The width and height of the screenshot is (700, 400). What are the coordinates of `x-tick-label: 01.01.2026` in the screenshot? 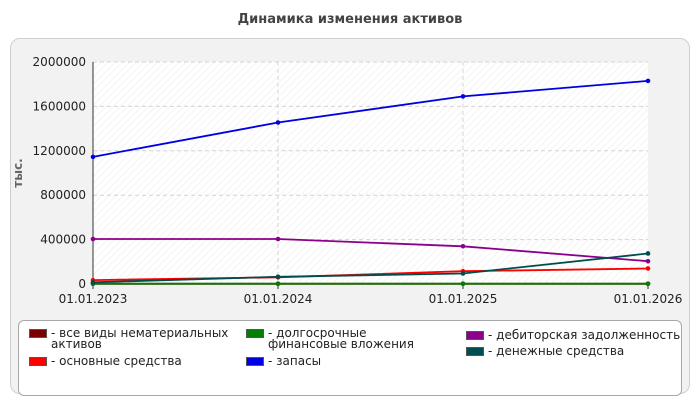 It's located at (648, 299).